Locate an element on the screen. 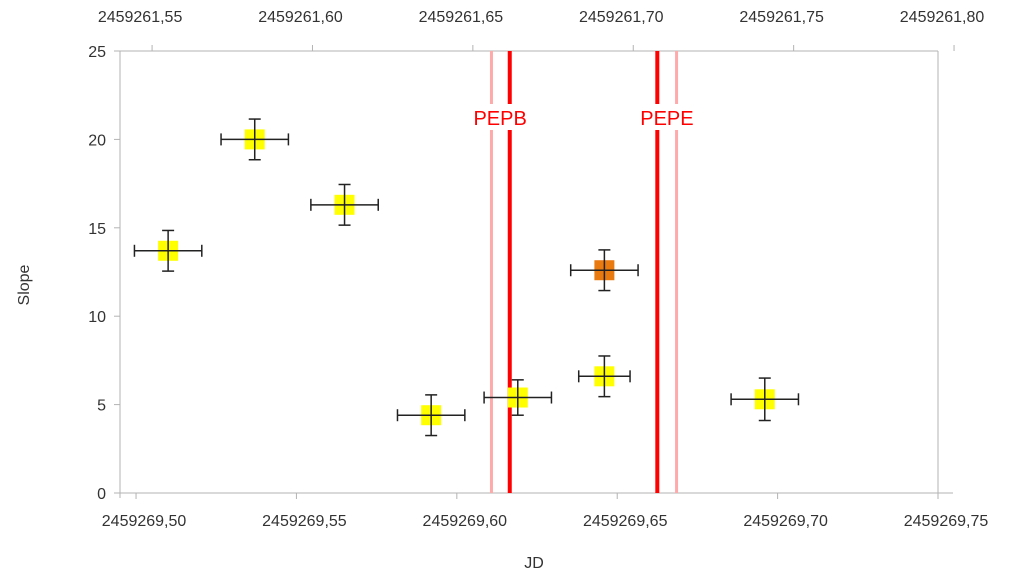 The width and height of the screenshot is (1015, 576). x-tick-label: 2459269,50 is located at coordinates (144, 521).